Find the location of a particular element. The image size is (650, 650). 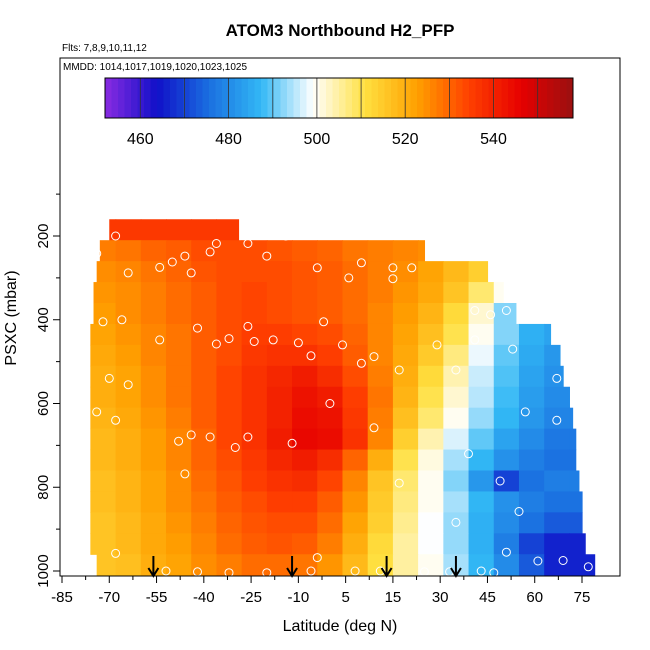

y-tick-label: 1000 is located at coordinates (43, 570).